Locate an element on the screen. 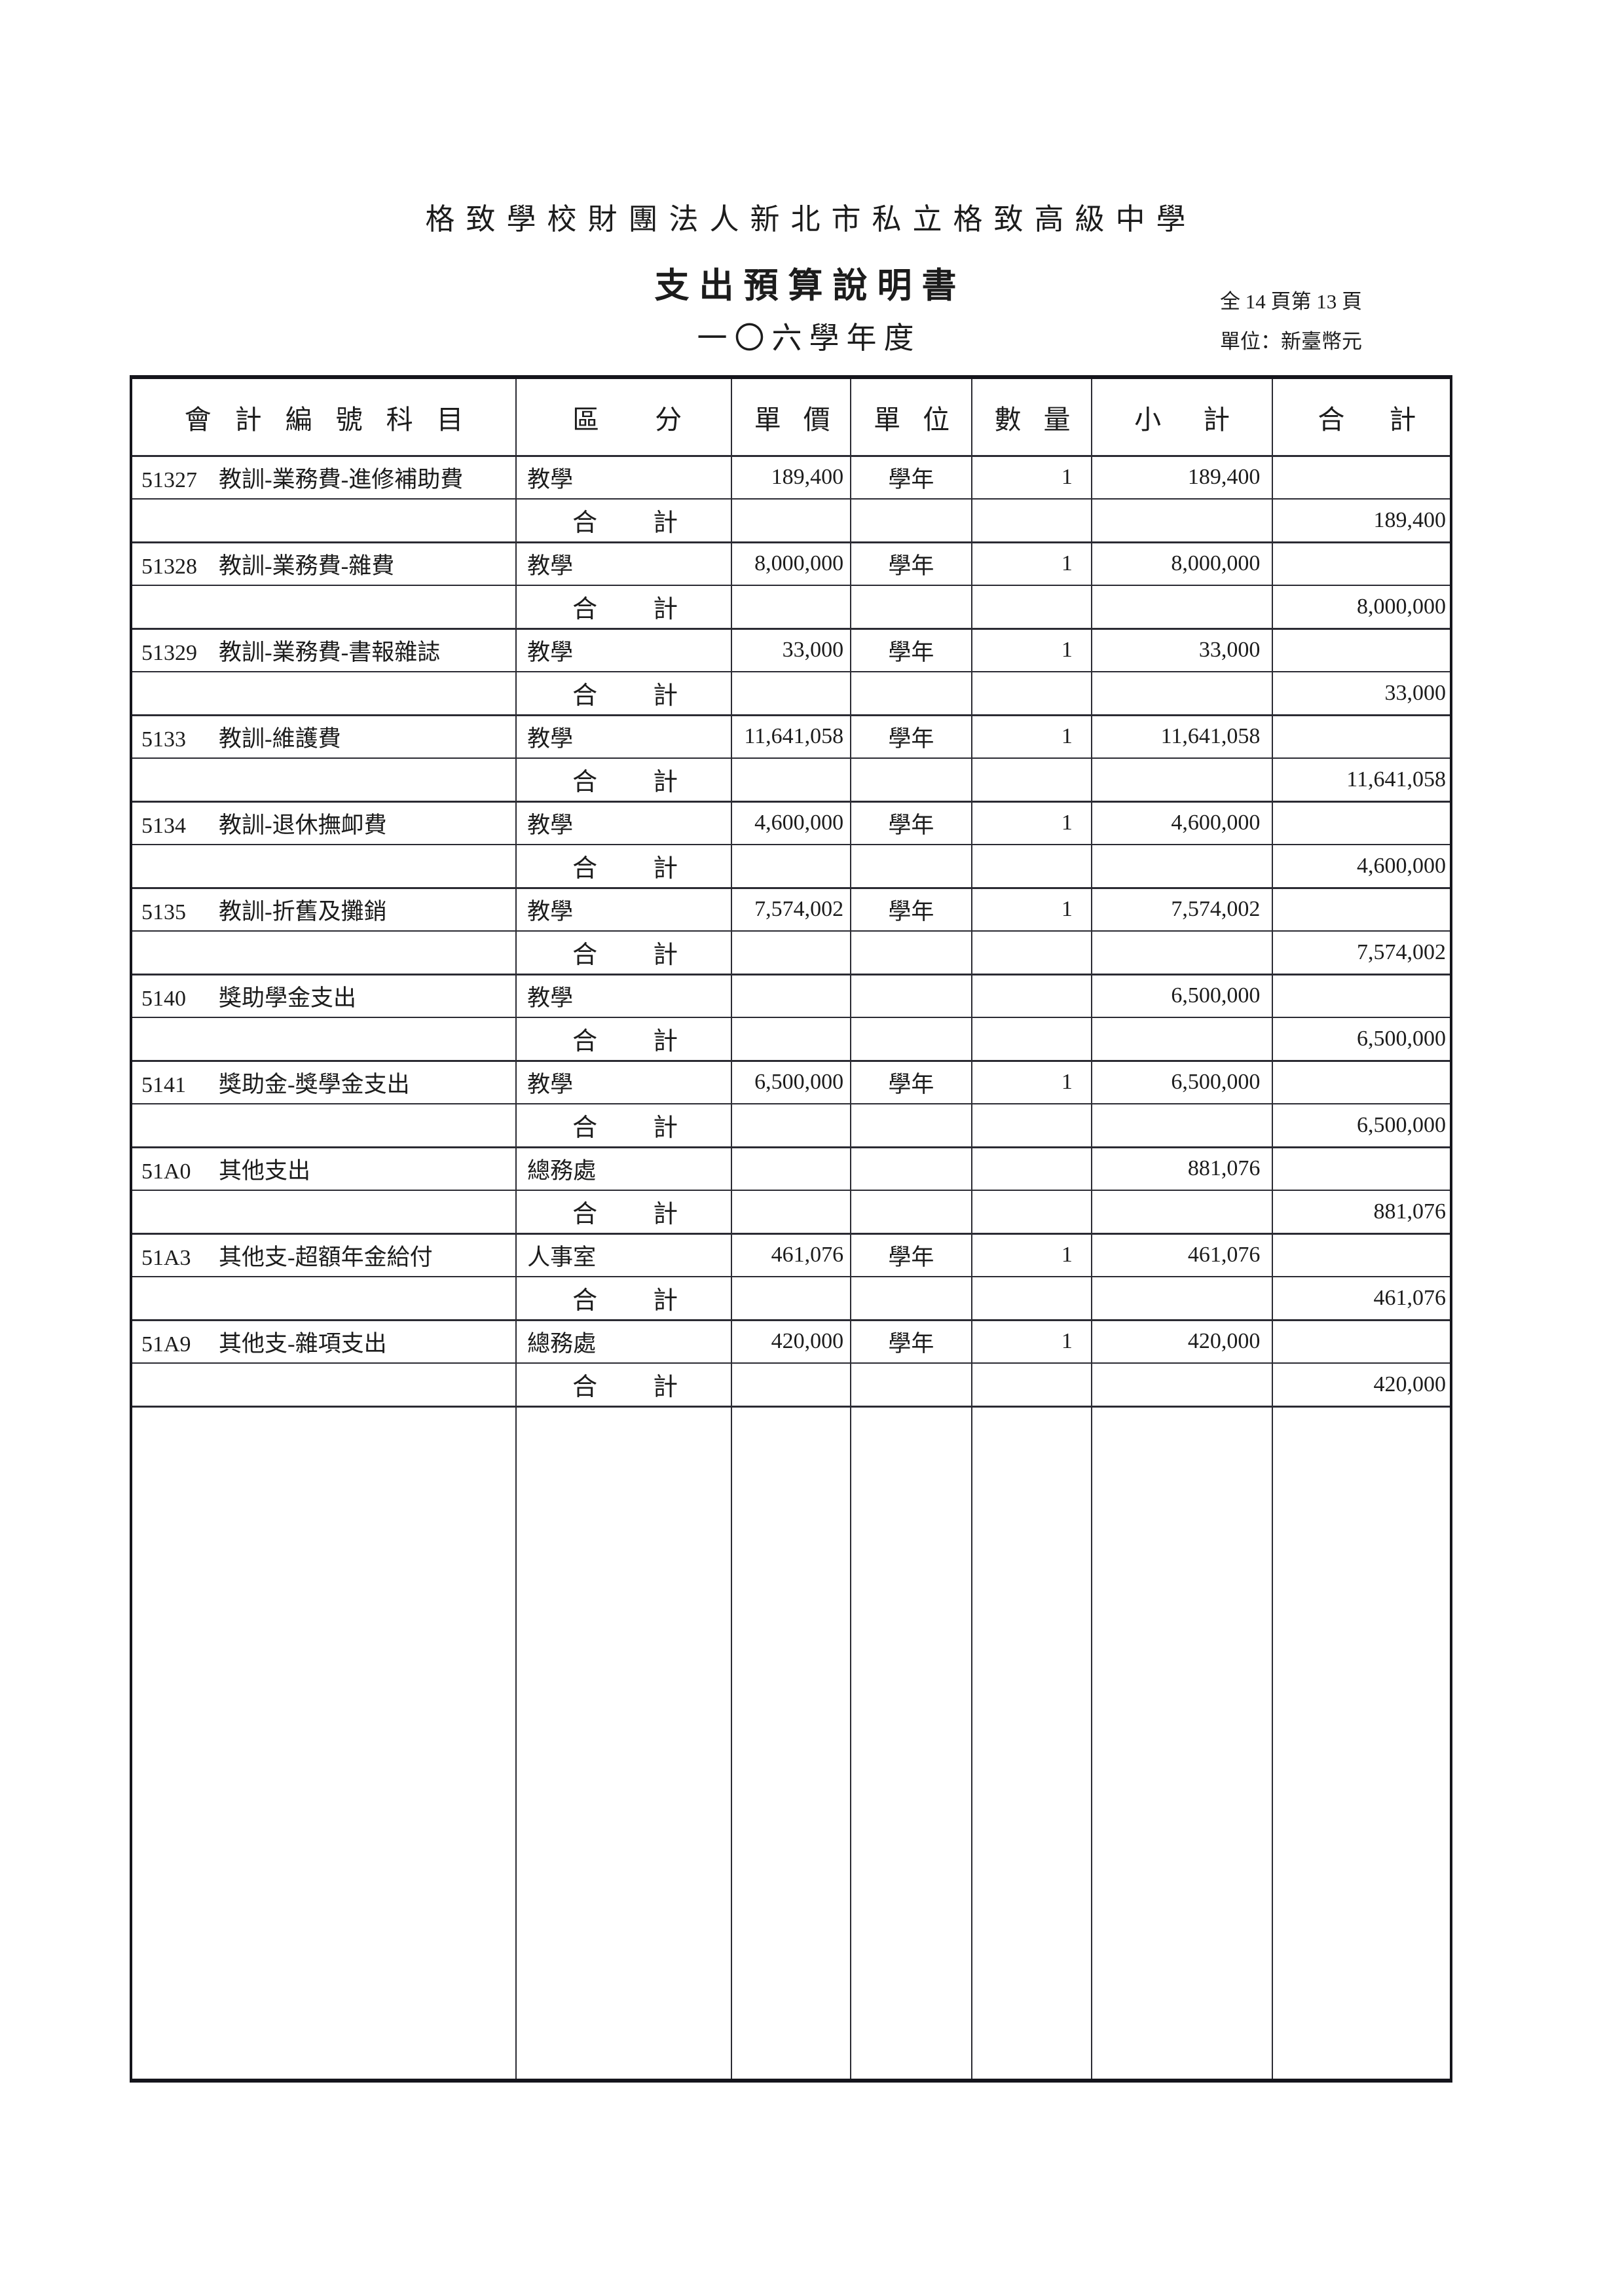  account-cell: 5135 教訓-折舊及攤銷 is located at coordinates (323, 909).